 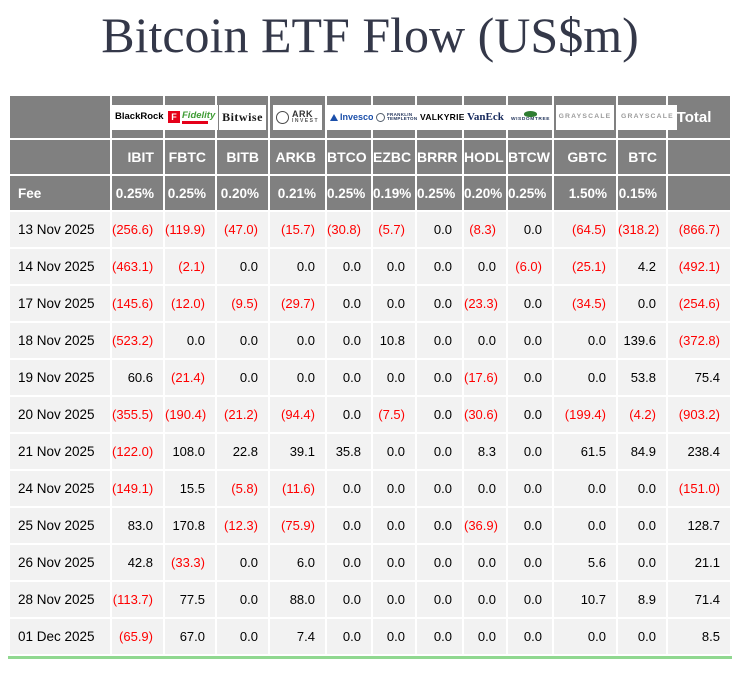 I want to click on fee-label-cell: Fee, so click(x=60, y=193).